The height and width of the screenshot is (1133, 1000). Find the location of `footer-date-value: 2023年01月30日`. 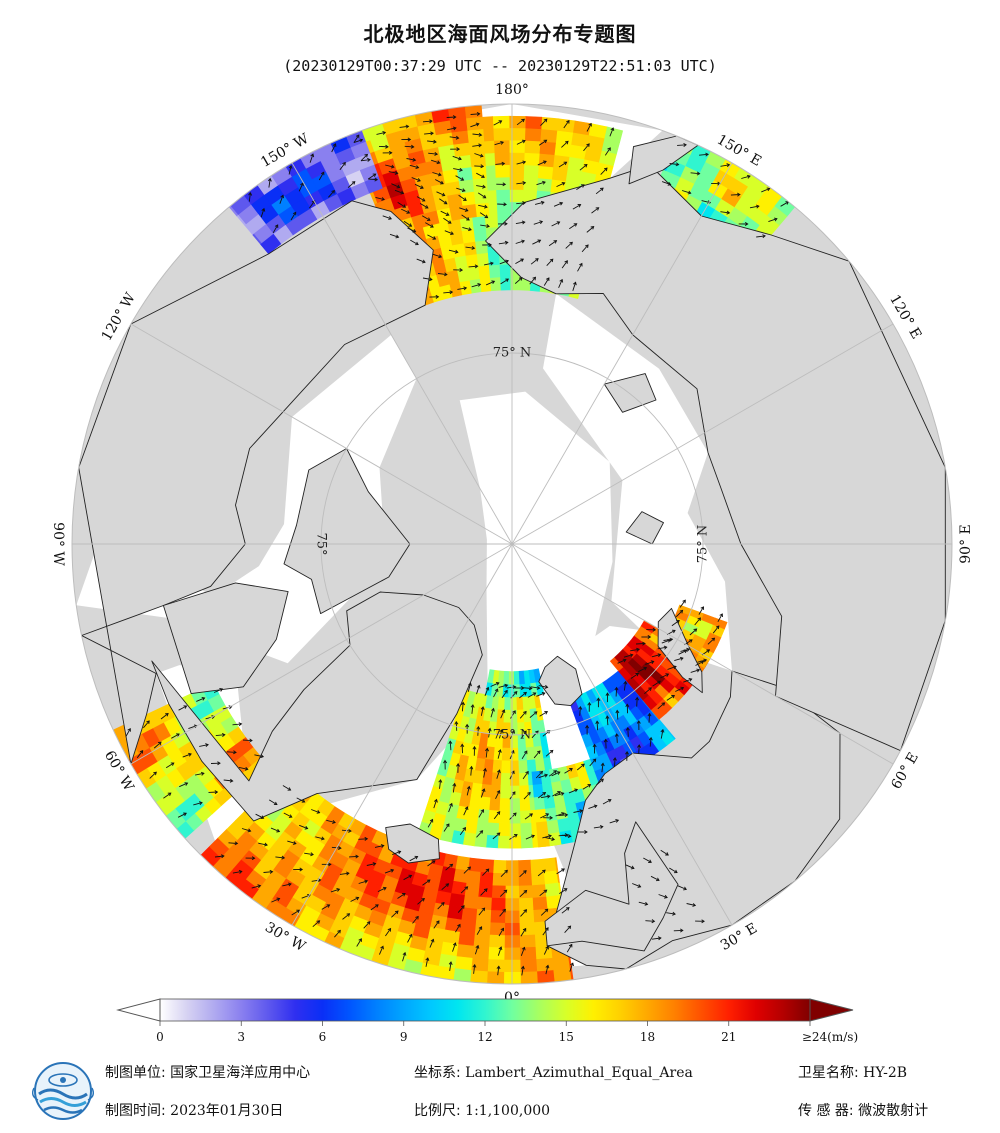

footer-date-value: 2023年01月30日 is located at coordinates (227, 1111).